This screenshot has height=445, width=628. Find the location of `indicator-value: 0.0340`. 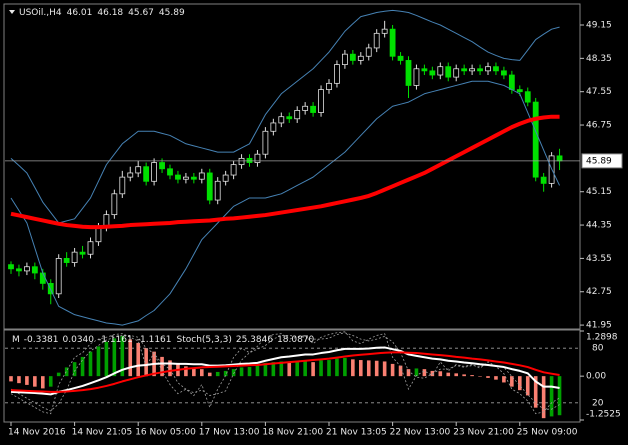

indicator-value: 0.0340 is located at coordinates (79, 340).